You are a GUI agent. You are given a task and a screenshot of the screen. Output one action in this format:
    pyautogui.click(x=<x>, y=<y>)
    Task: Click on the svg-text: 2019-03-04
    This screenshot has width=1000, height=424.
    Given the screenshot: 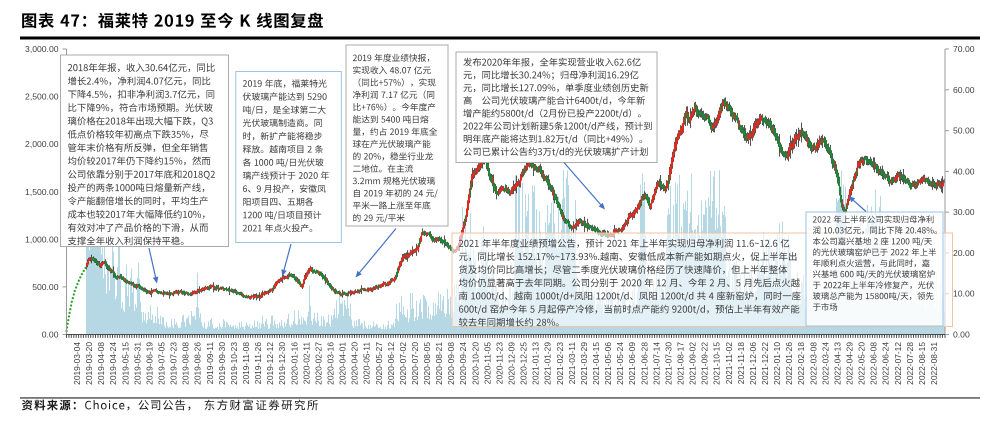 What is the action you would take?
    pyautogui.click(x=77, y=363)
    